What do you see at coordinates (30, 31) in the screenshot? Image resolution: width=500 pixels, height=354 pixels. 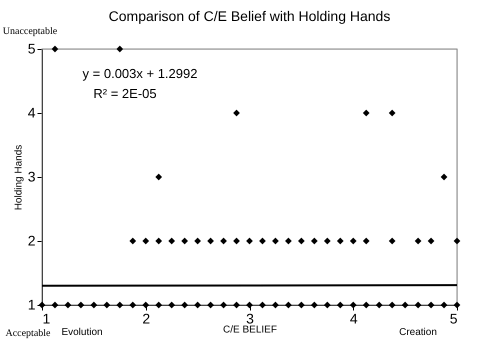 I see `text: Unacceptable` at bounding box center [30, 31].